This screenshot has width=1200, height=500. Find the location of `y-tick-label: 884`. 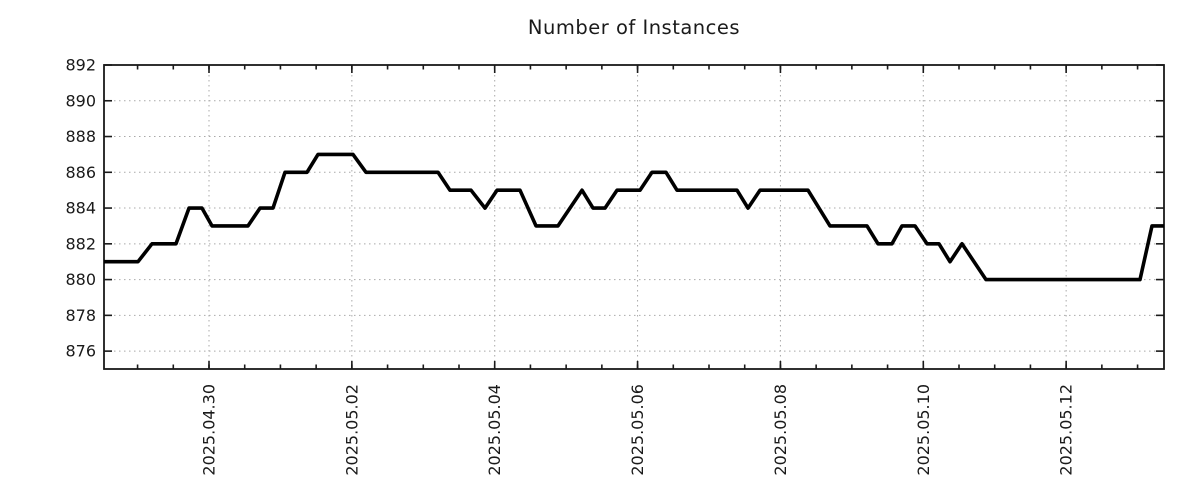

y-tick-label: 884 is located at coordinates (80, 208).